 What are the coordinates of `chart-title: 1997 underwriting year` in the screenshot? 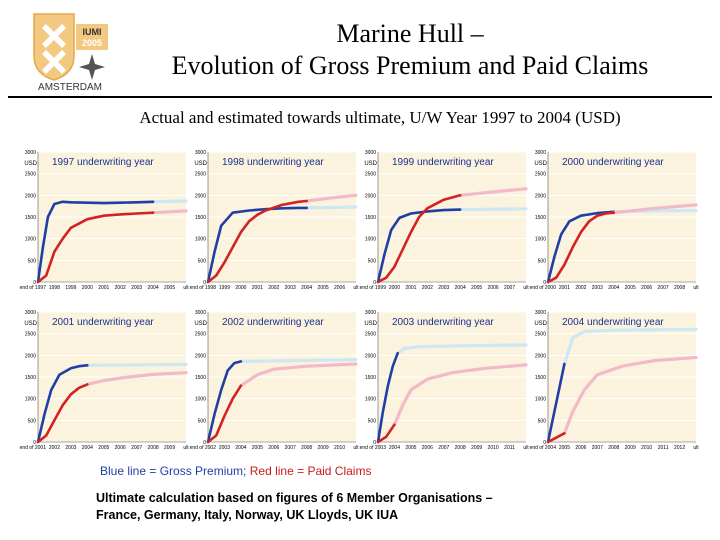 It's located at (103, 162).